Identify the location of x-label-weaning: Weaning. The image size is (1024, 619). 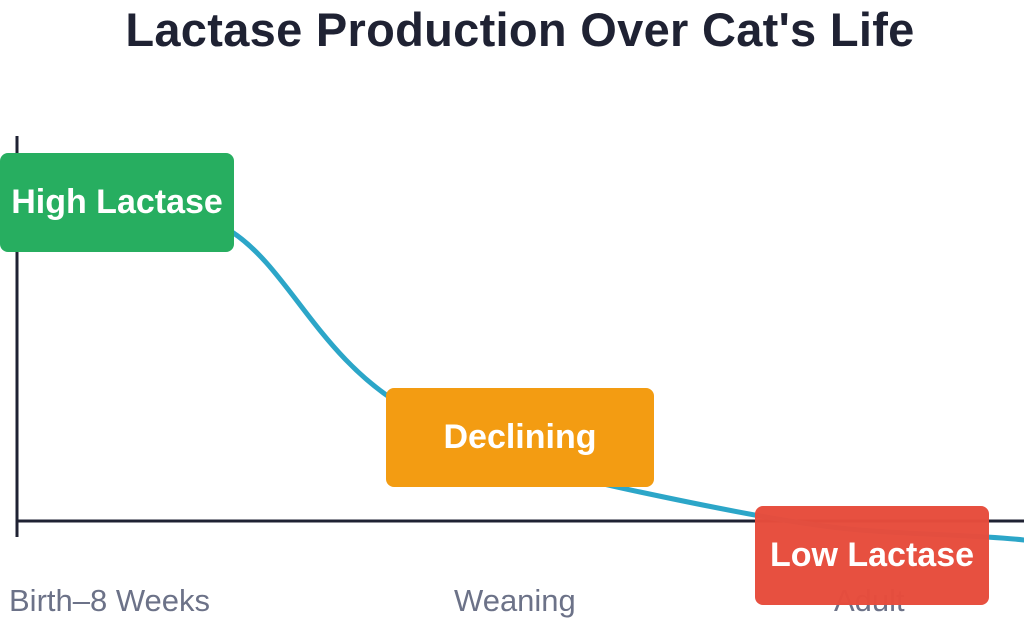
(515, 600).